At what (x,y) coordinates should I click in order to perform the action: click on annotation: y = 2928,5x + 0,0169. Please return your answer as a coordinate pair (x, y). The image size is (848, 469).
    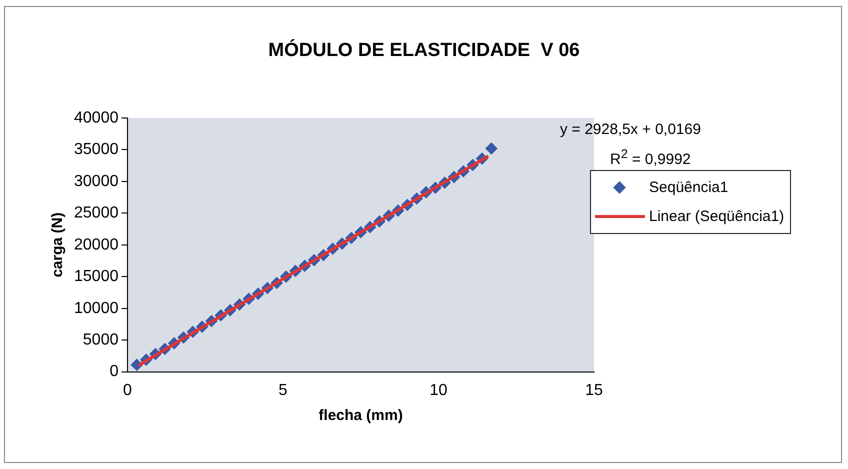
    Looking at the image, I should click on (630, 130).